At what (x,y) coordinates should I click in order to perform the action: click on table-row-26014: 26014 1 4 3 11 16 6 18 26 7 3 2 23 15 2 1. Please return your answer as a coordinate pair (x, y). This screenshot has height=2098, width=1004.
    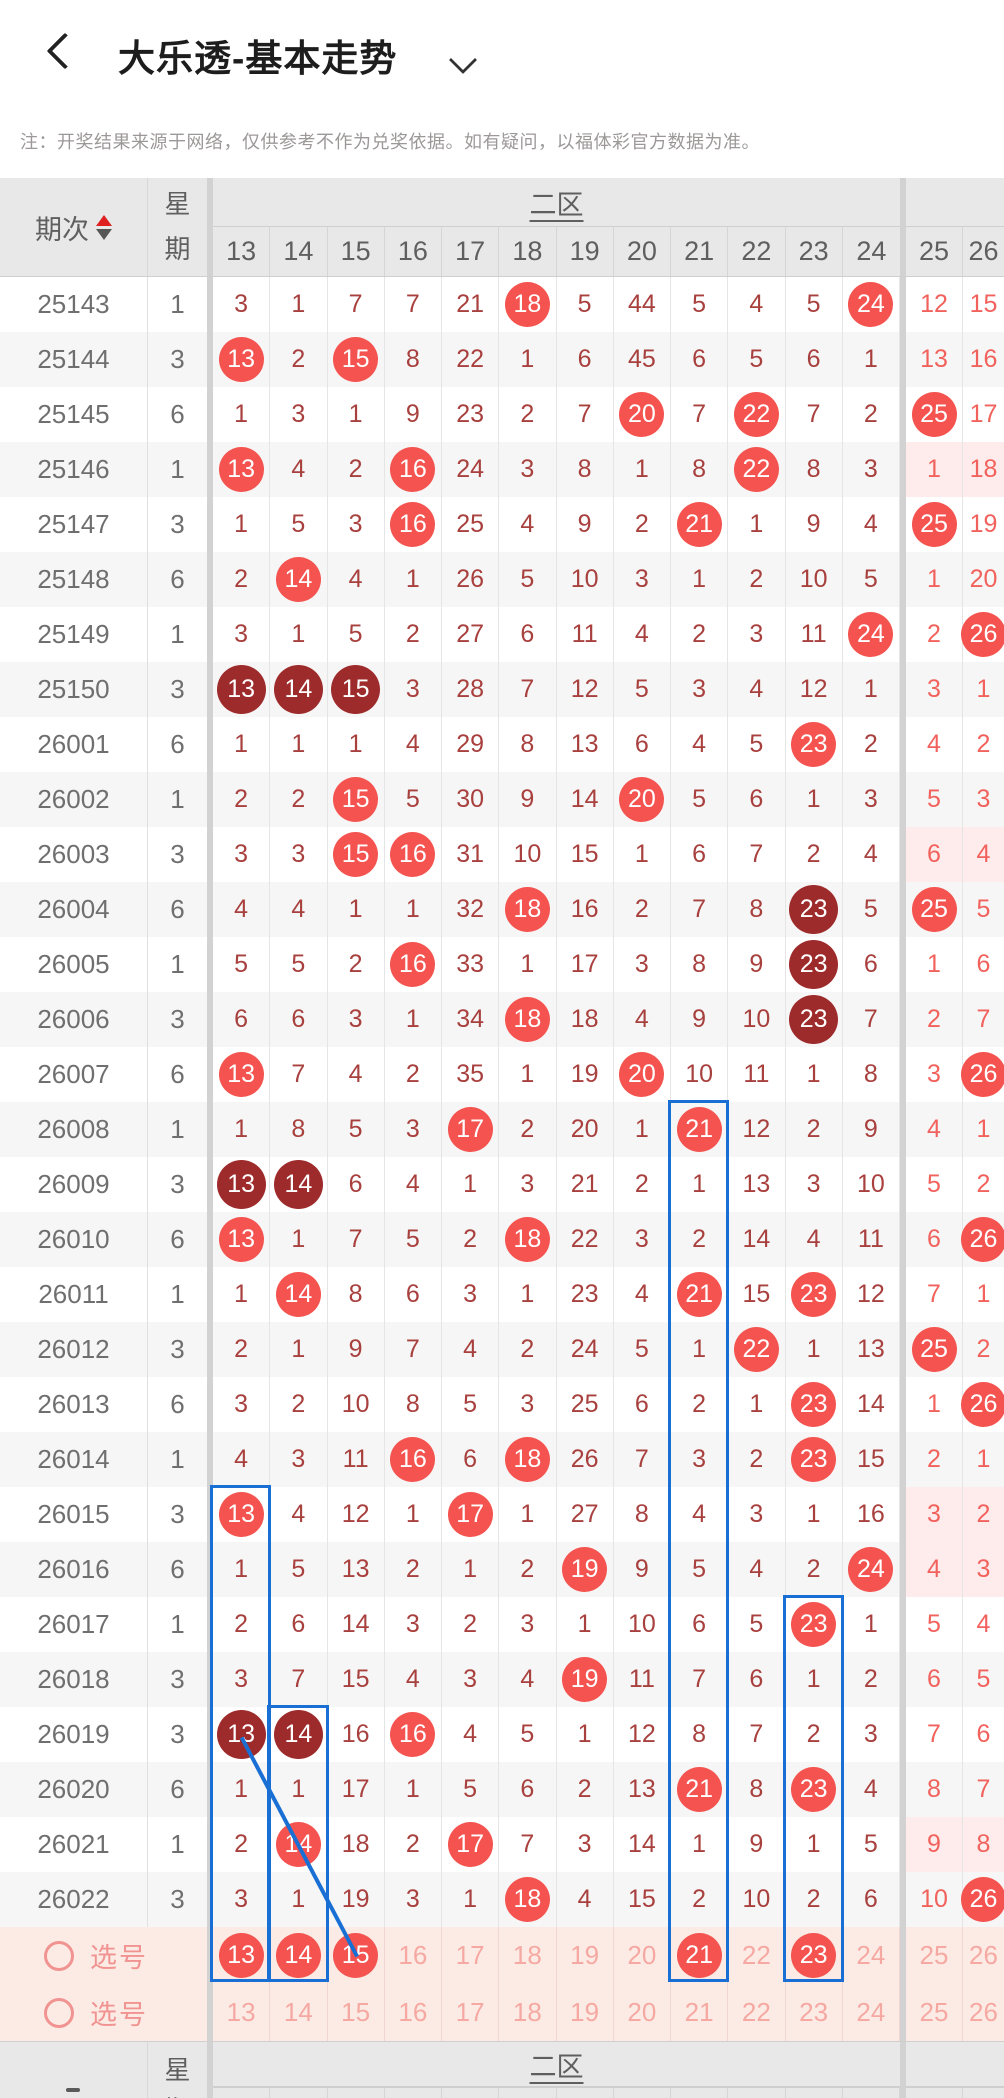
    Looking at the image, I should click on (502, 1459).